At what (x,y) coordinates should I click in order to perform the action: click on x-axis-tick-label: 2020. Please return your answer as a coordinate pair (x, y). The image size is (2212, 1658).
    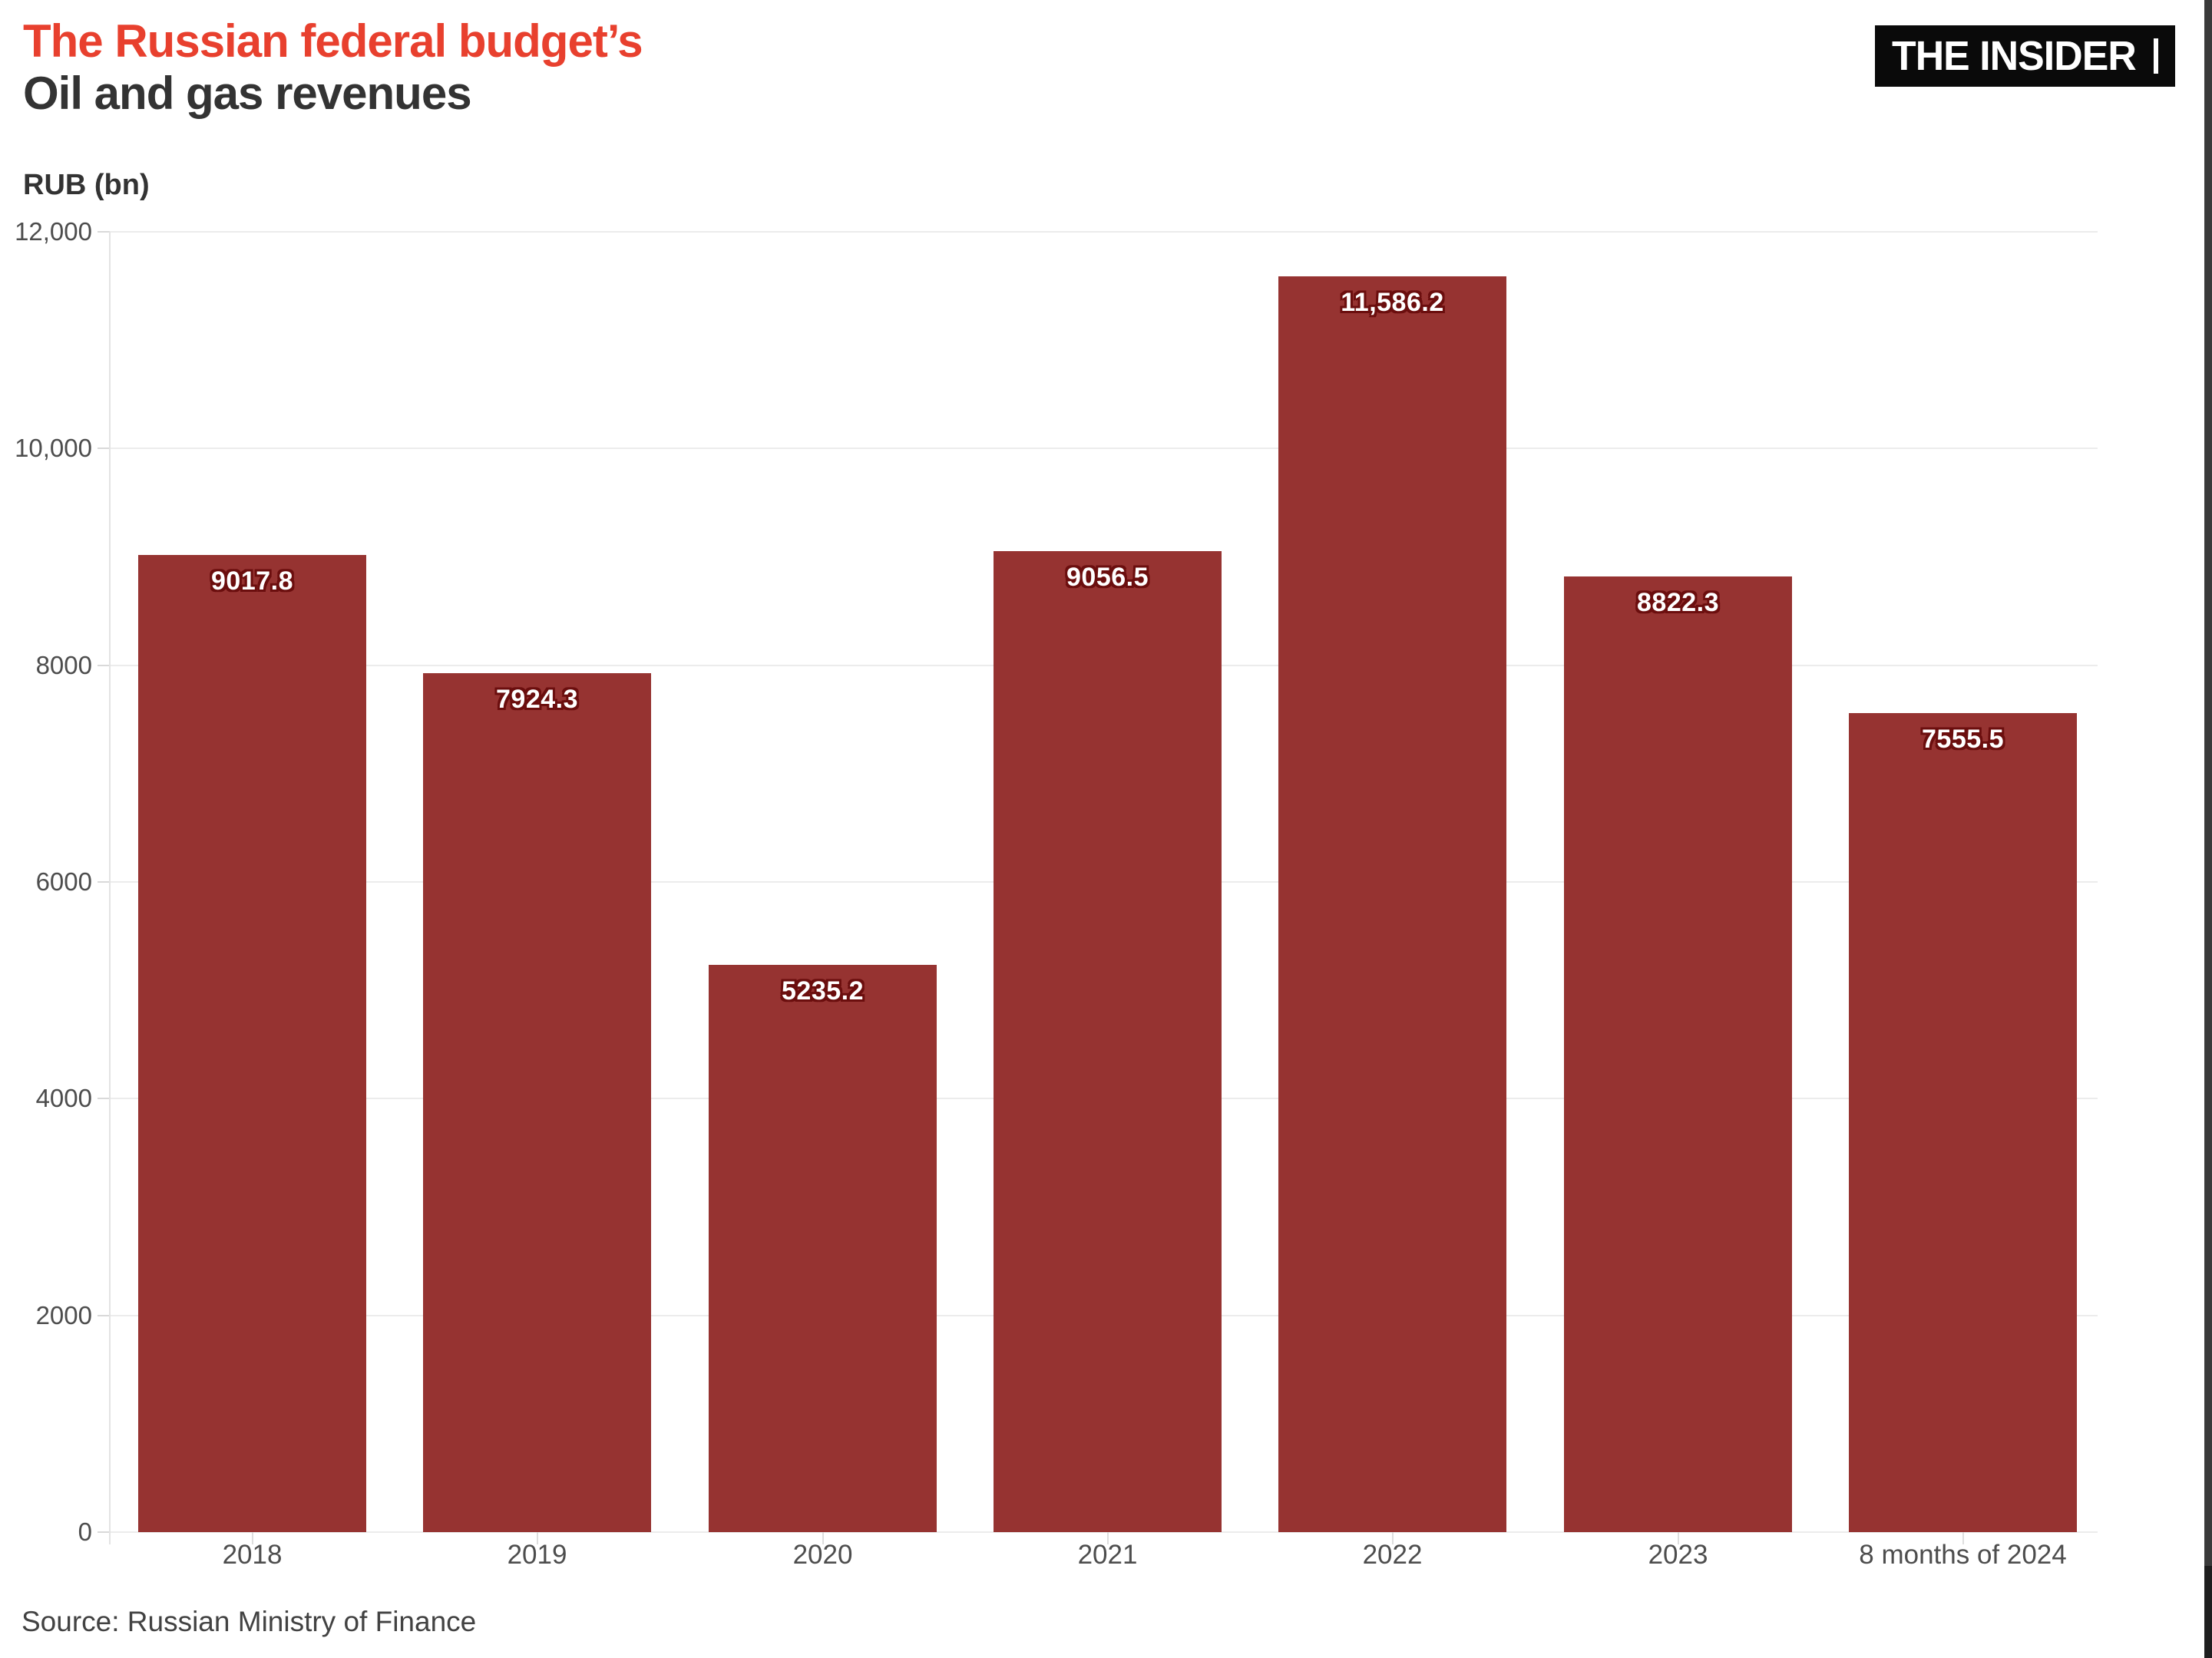
    Looking at the image, I should click on (822, 1555).